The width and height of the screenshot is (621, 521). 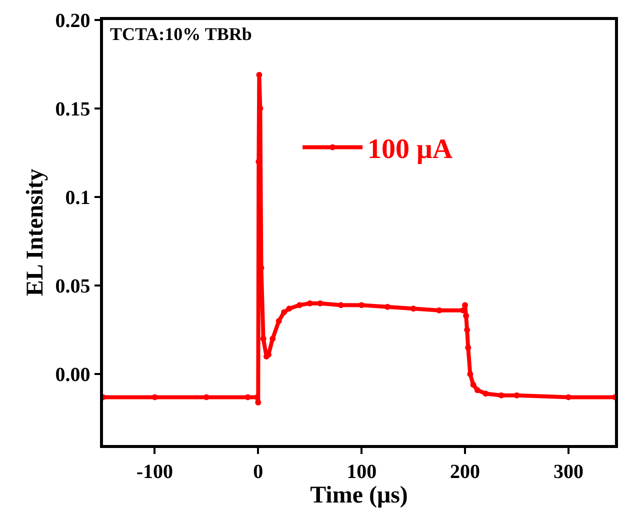 I want to click on x-axis-title: Time (μs), so click(x=359, y=495).